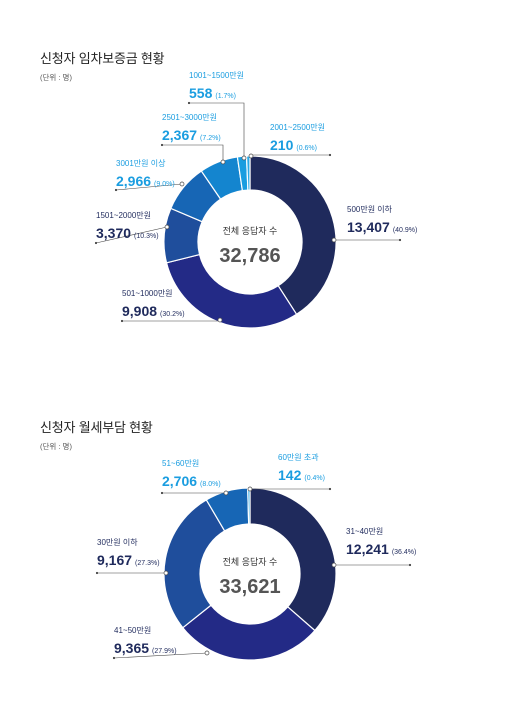  What do you see at coordinates (370, 209) in the screenshot?
I see `slice-label: 500만원 이하` at bounding box center [370, 209].